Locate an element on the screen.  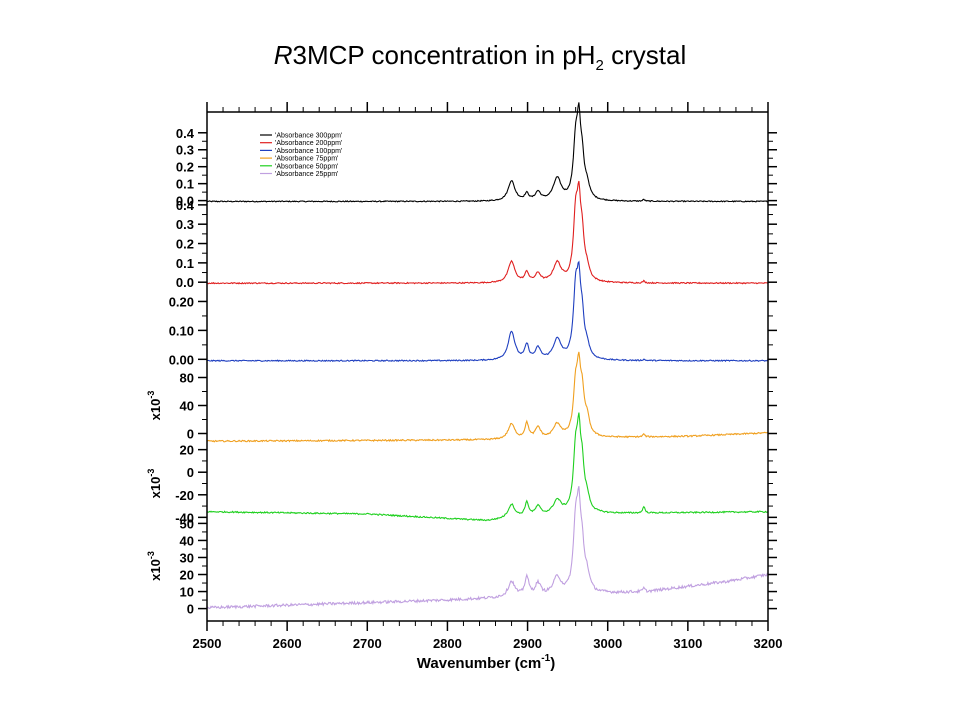
legend-label: 'Absorbance 50ppm' is located at coordinates (306, 166).